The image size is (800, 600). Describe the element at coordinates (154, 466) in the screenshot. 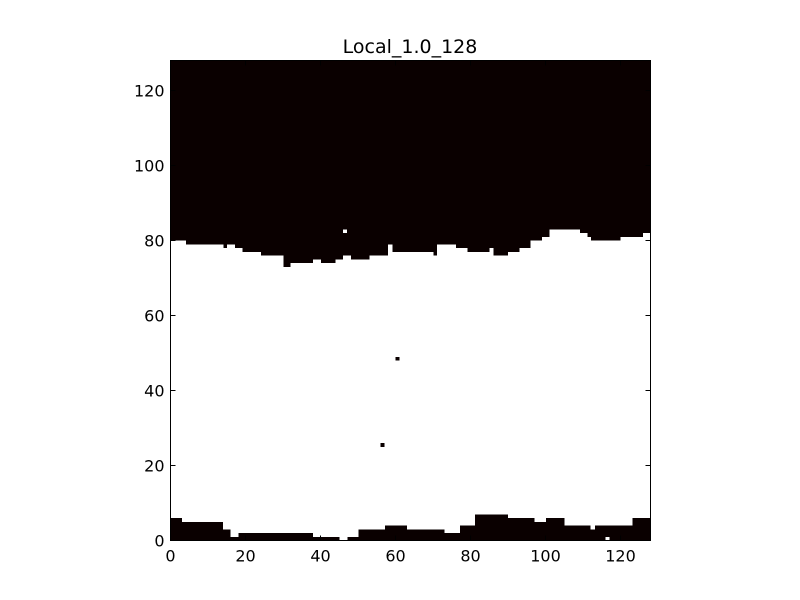

I see `y-tick-label: 20` at that location.